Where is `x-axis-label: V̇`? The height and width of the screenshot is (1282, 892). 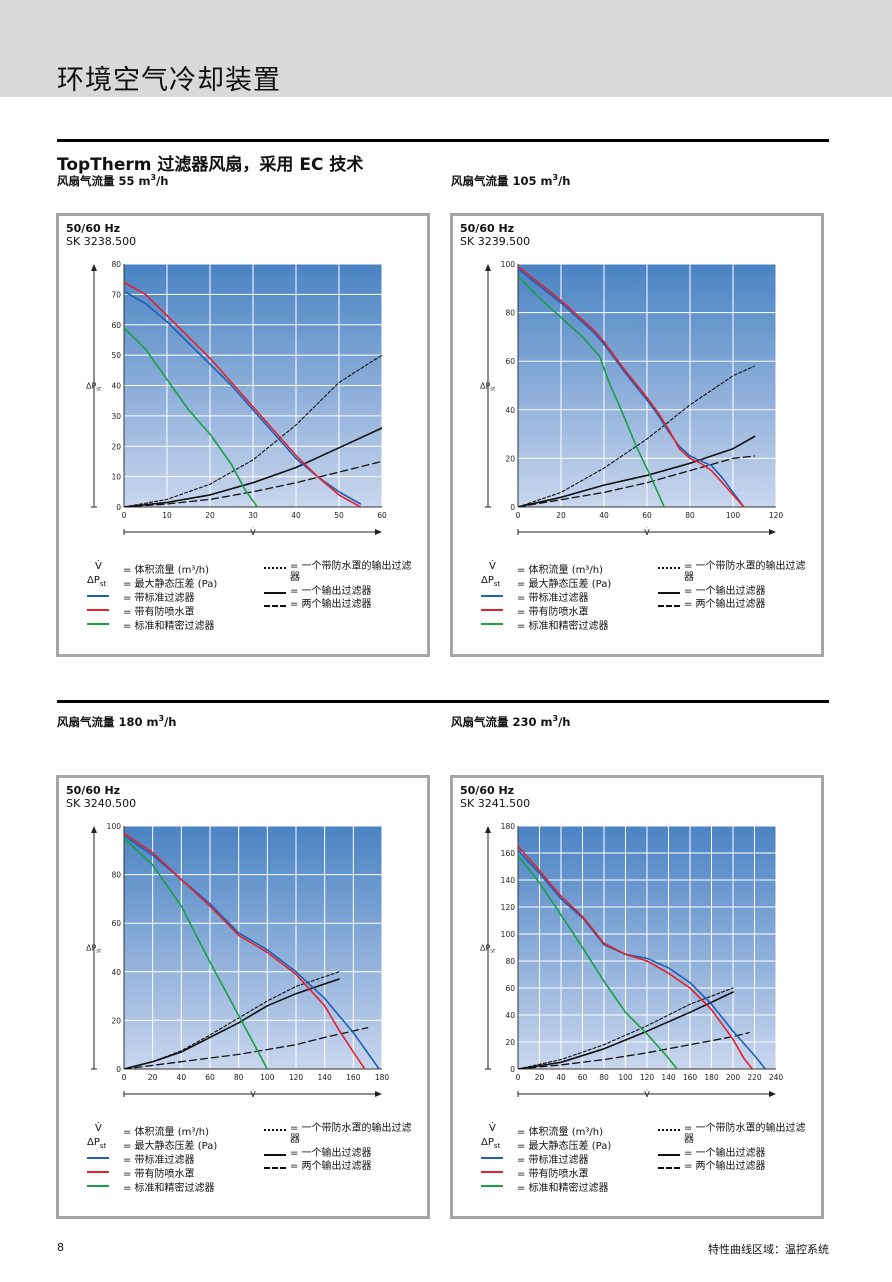 x-axis-label: V̇ is located at coordinates (647, 532).